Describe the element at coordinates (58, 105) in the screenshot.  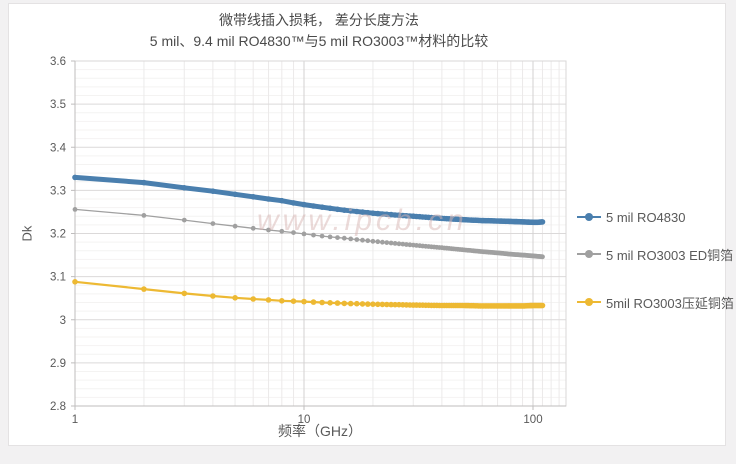
I see `svg-text: 3.5` at that location.